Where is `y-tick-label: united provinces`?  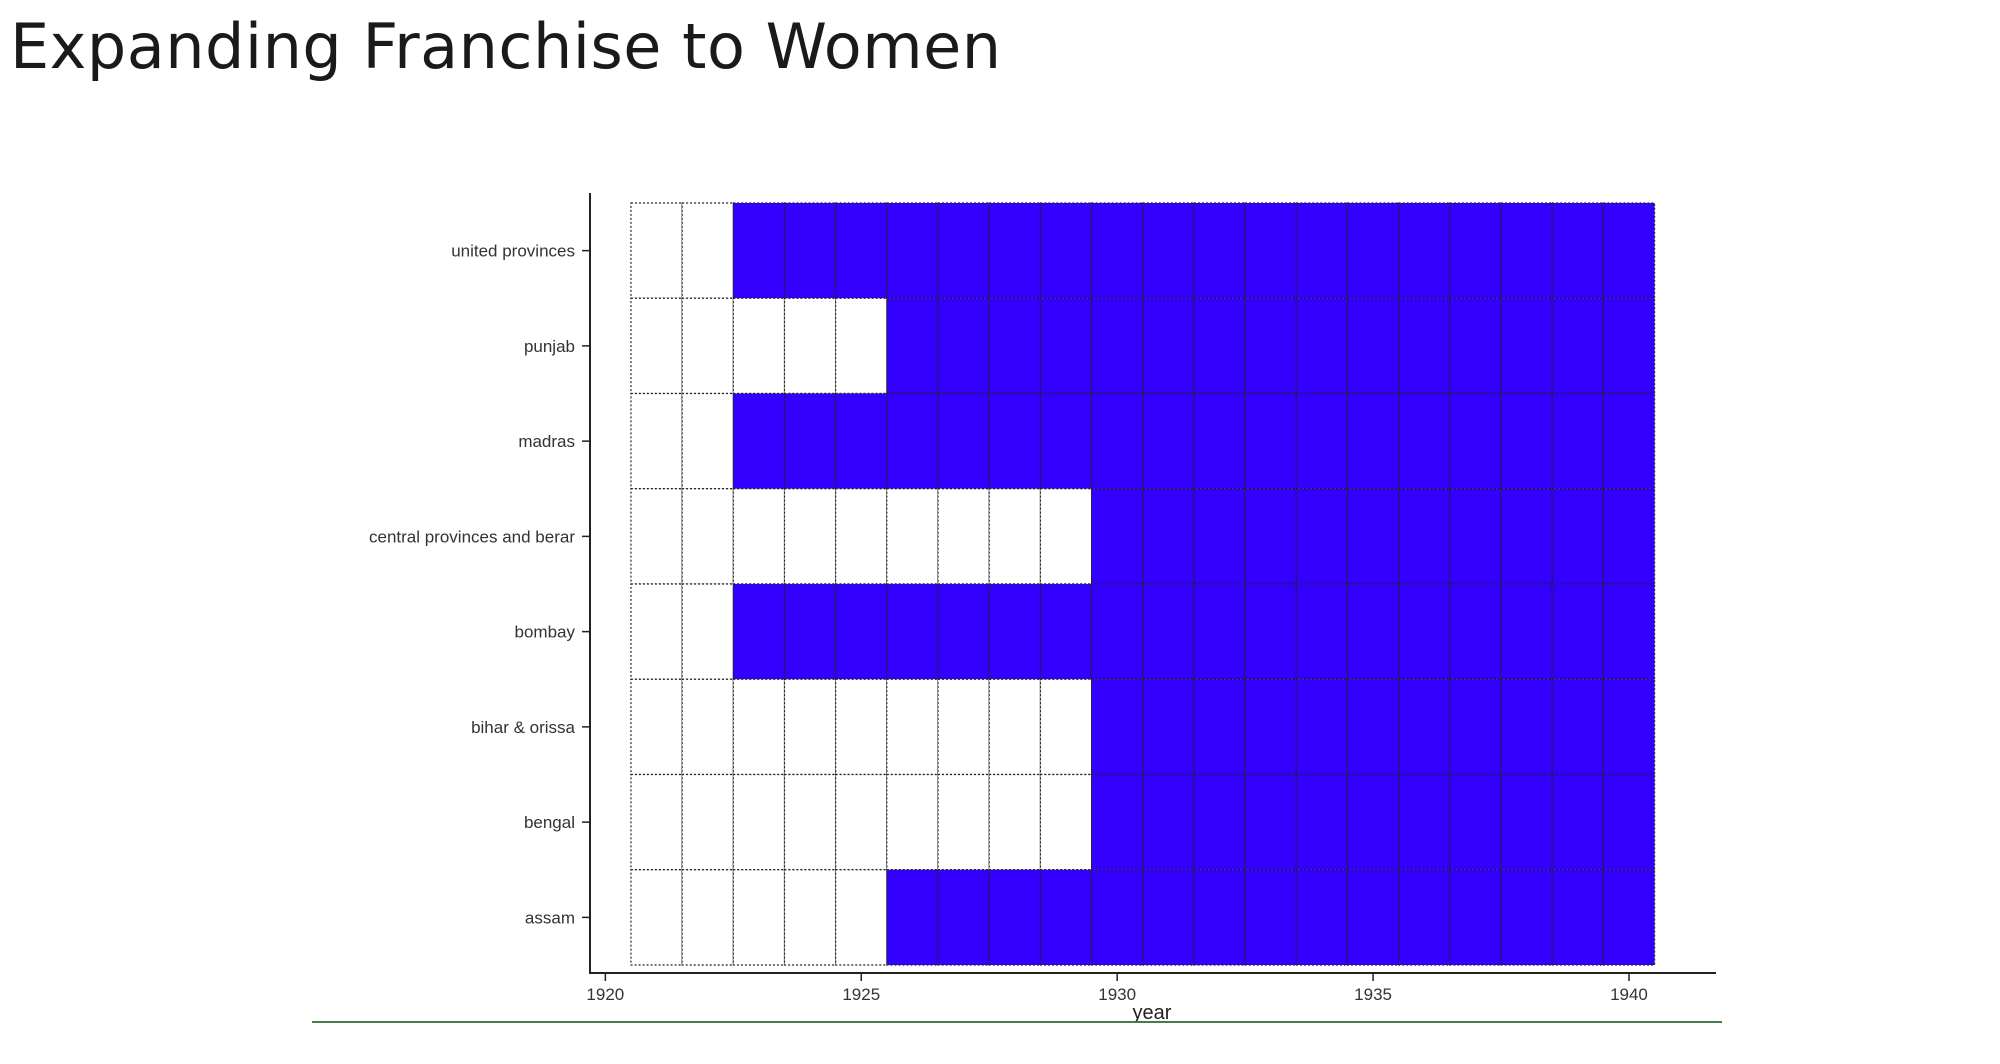
y-tick-label: united provinces is located at coordinates (513, 251).